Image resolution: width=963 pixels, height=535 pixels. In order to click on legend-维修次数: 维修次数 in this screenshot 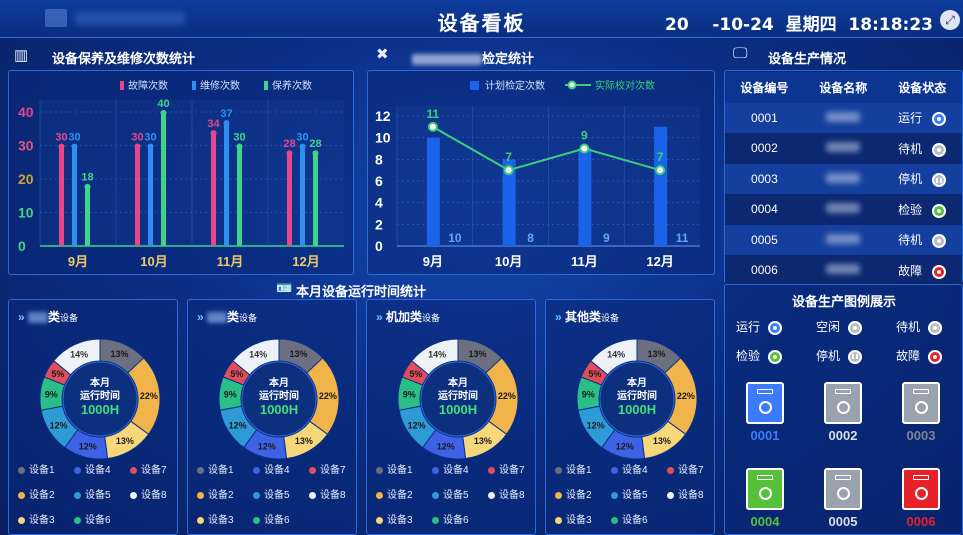, I will do `click(220, 85)`.